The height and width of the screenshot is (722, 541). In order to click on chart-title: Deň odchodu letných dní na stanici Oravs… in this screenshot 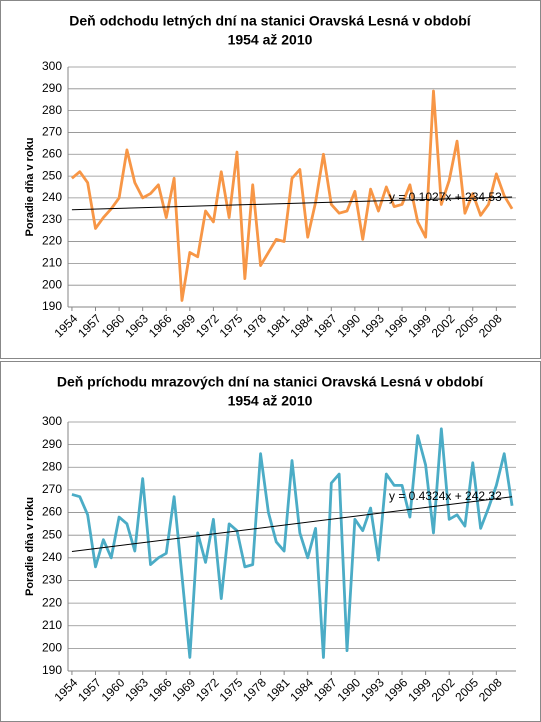, I will do `click(270, 21)`.